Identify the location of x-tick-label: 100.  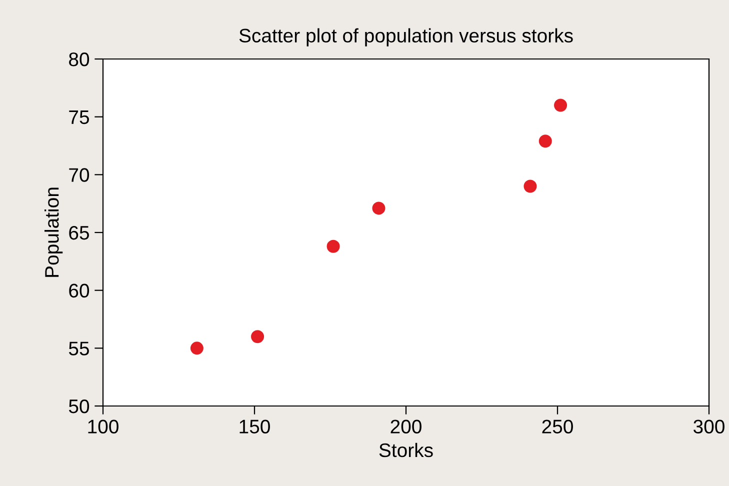
(103, 427).